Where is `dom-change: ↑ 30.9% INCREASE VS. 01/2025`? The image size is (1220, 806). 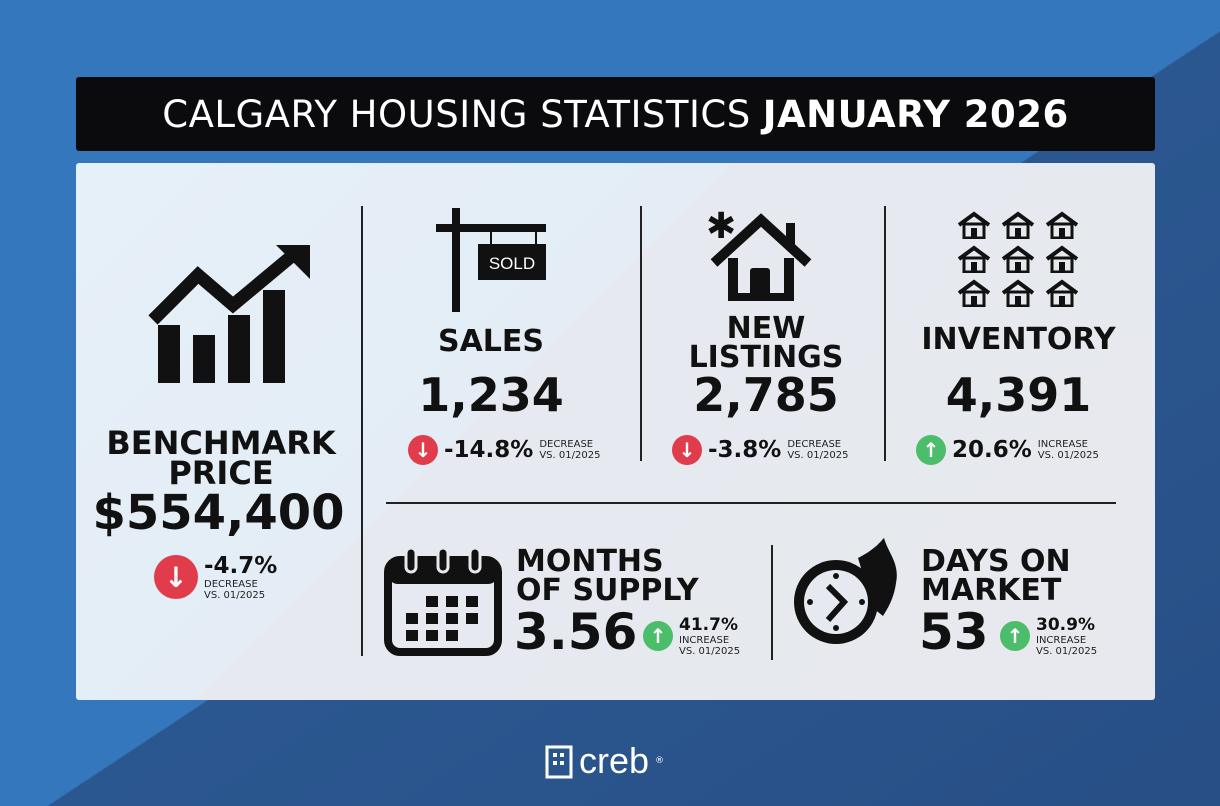 dom-change: ↑ 30.9% INCREASE VS. 01/2025 is located at coordinates (1048, 636).